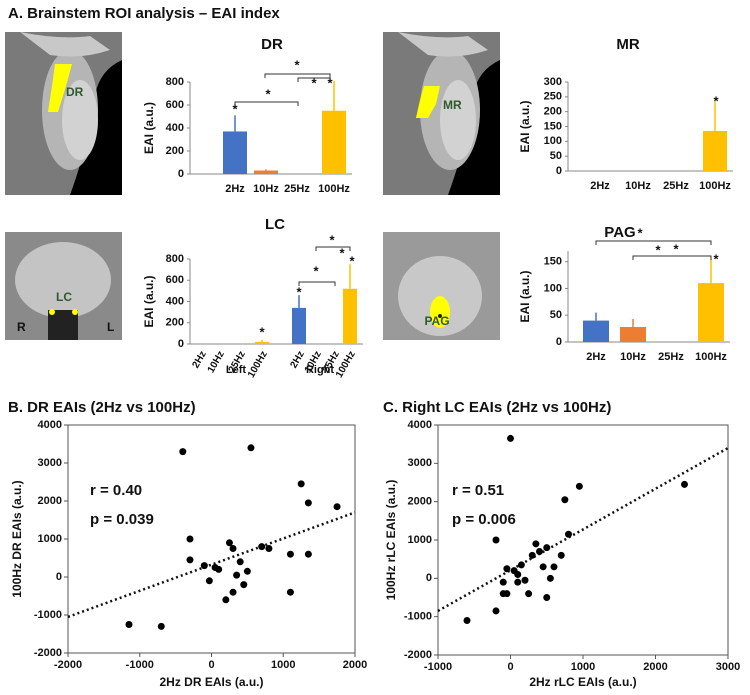 The height and width of the screenshot is (695, 750). Describe the element at coordinates (441, 113) in the screenshot. I see `brain-image-mr: MR` at that location.